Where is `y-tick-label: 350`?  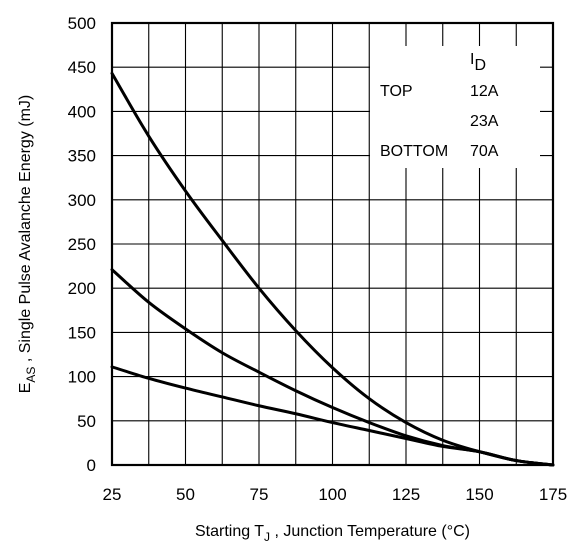
y-tick-label: 350 is located at coordinates (82, 156).